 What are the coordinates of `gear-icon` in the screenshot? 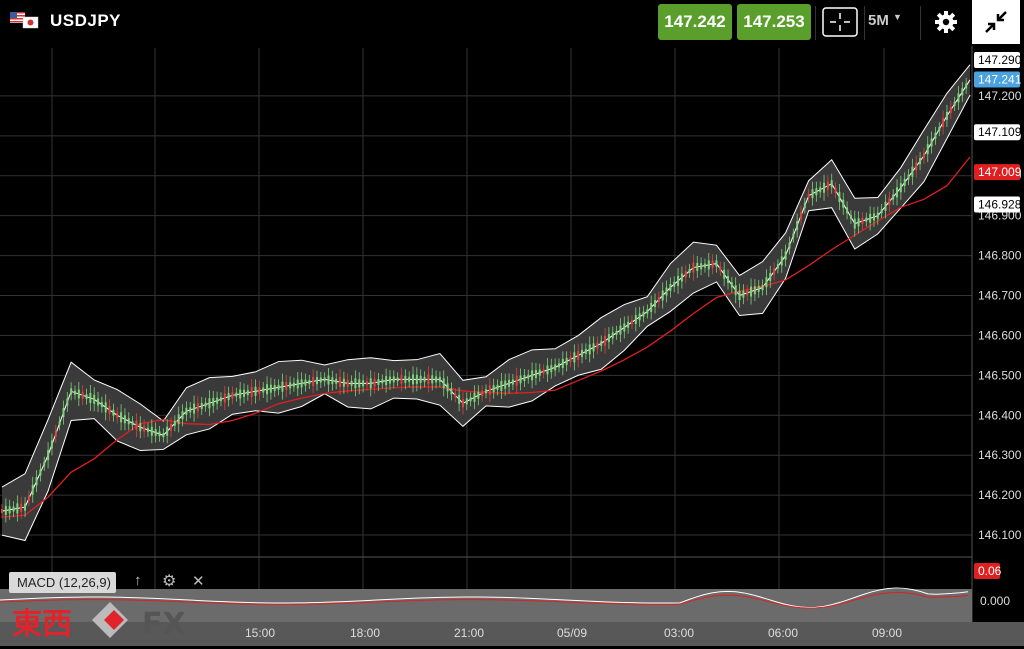 It's located at (946, 22).